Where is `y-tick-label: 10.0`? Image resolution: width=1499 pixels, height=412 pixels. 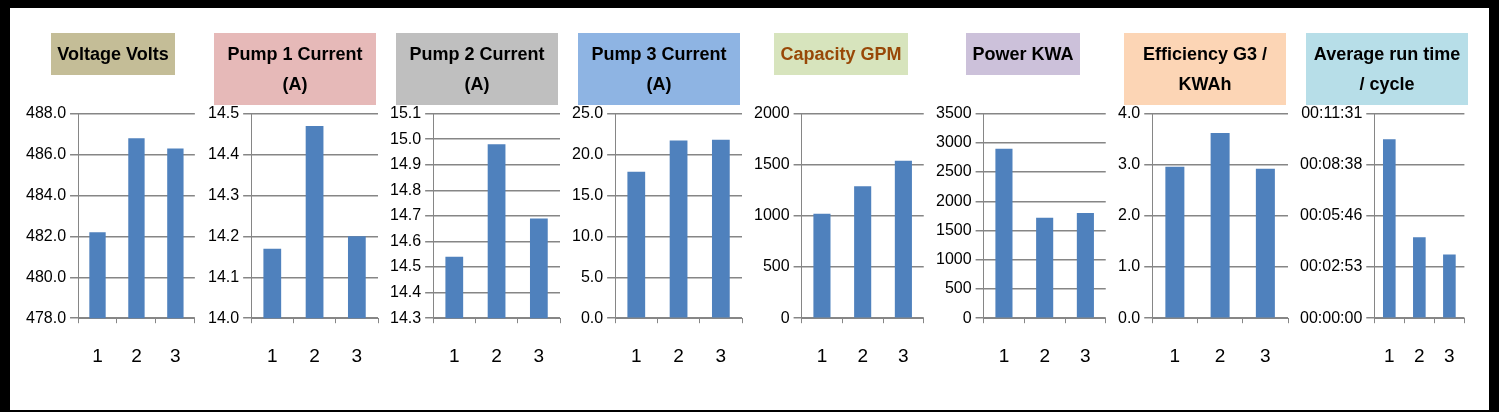
y-tick-label: 10.0 is located at coordinates (588, 235).